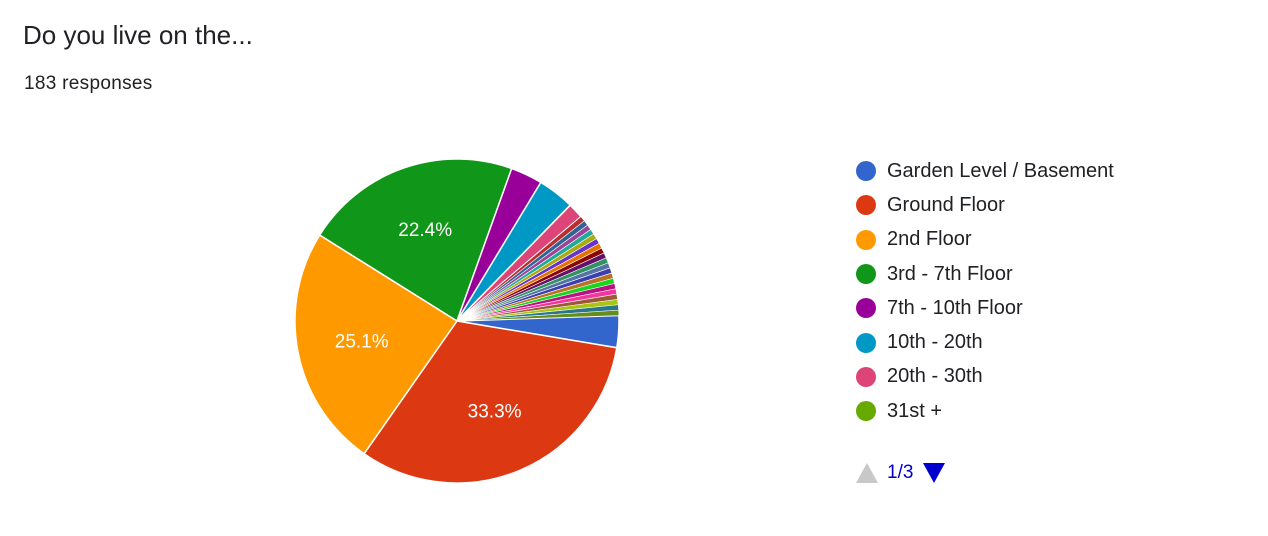  Describe the element at coordinates (915, 410) in the screenshot. I see `legend-label: 31st +` at that location.